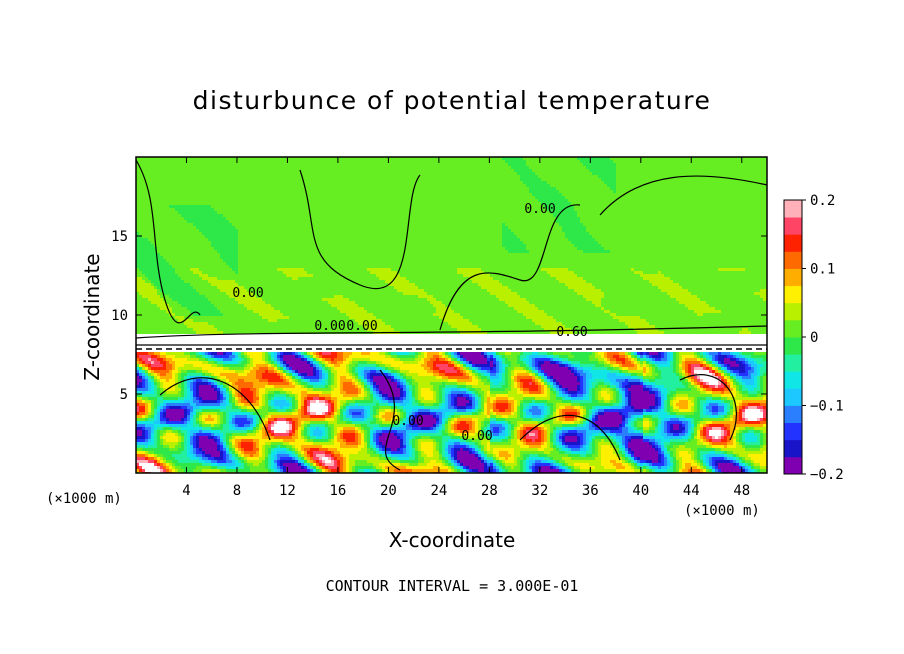 This screenshot has height=654, width=904. What do you see at coordinates (539, 491) in the screenshot?
I see `x-tick-label: 32` at bounding box center [539, 491].